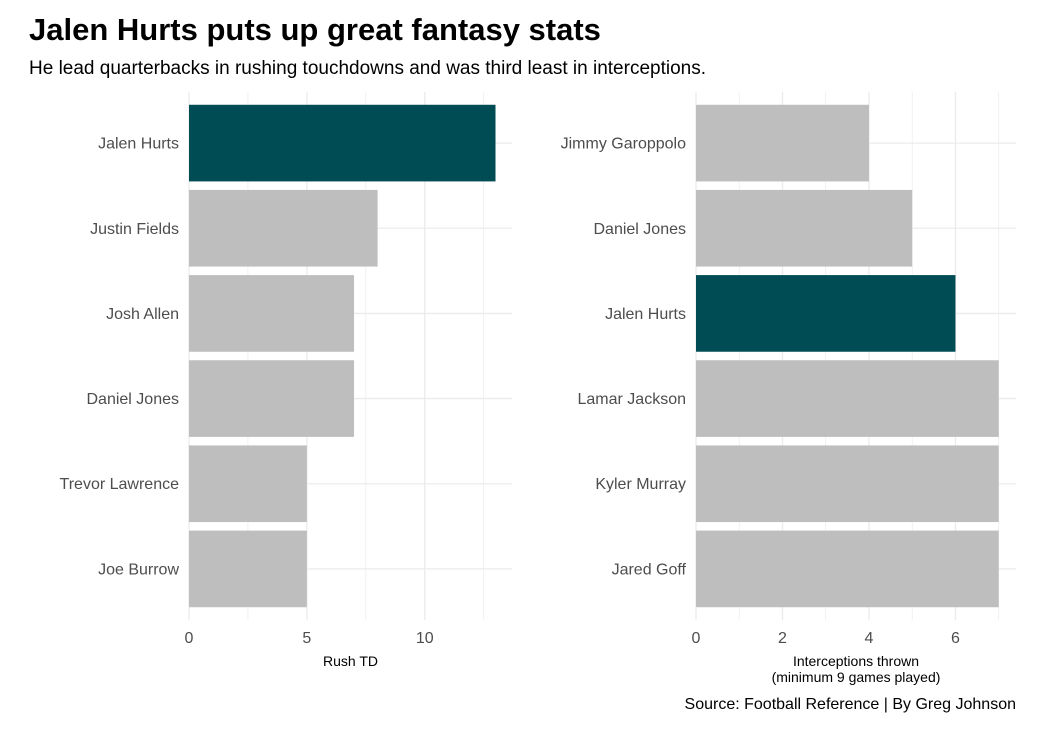 Image resolution: width=1050 pixels, height=739 pixels. Describe the element at coordinates (640, 229) in the screenshot. I see `int-category-label: Daniel Jones` at that location.